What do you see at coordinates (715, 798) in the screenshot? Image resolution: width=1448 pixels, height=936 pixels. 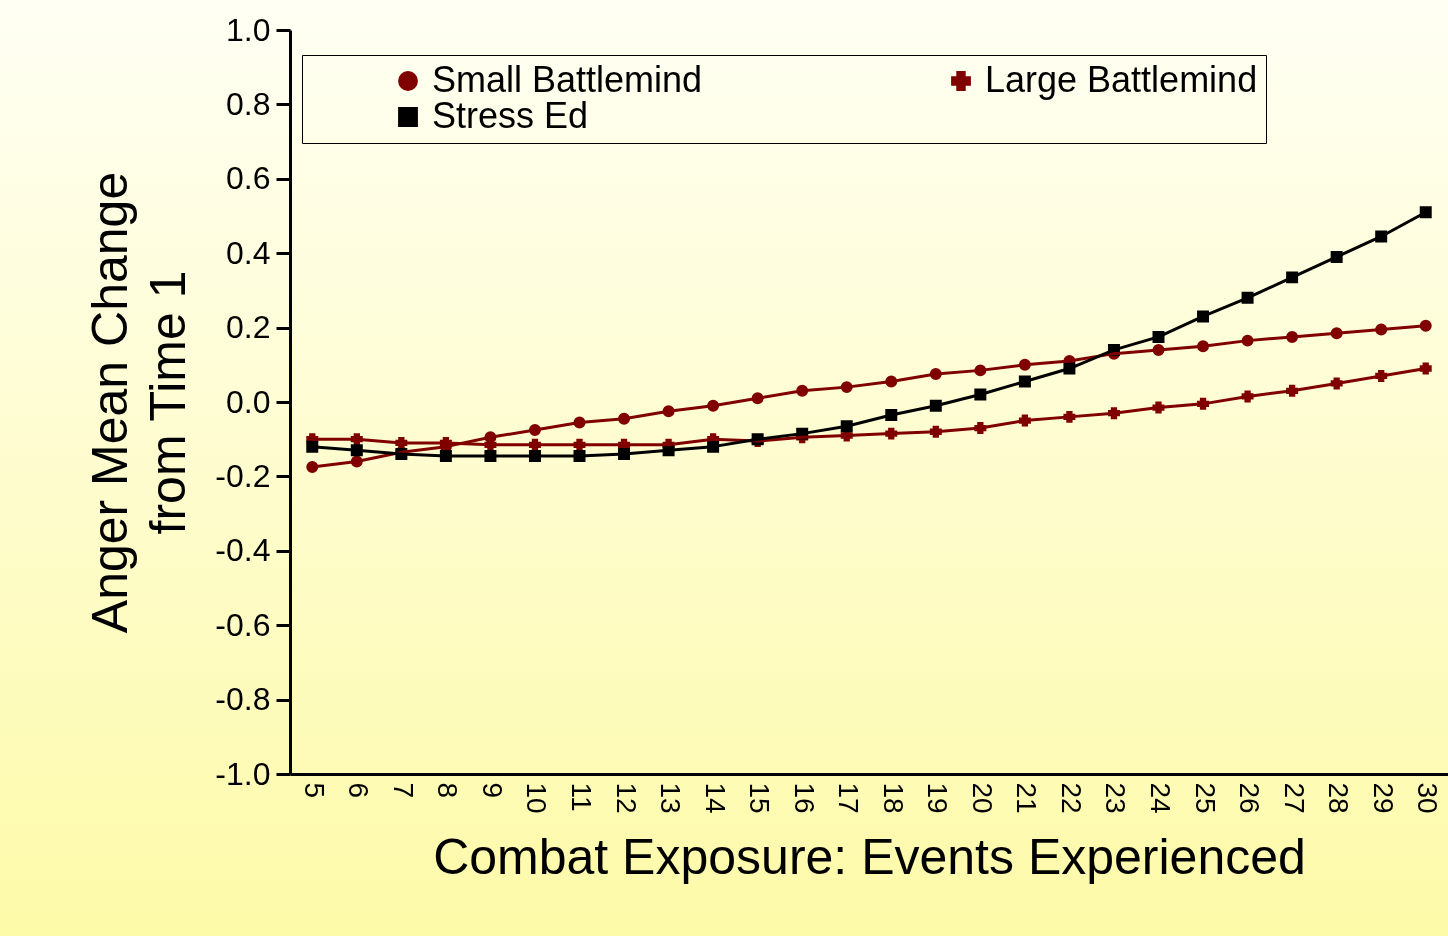 I see `x-tick-label: 14` at bounding box center [715, 798].